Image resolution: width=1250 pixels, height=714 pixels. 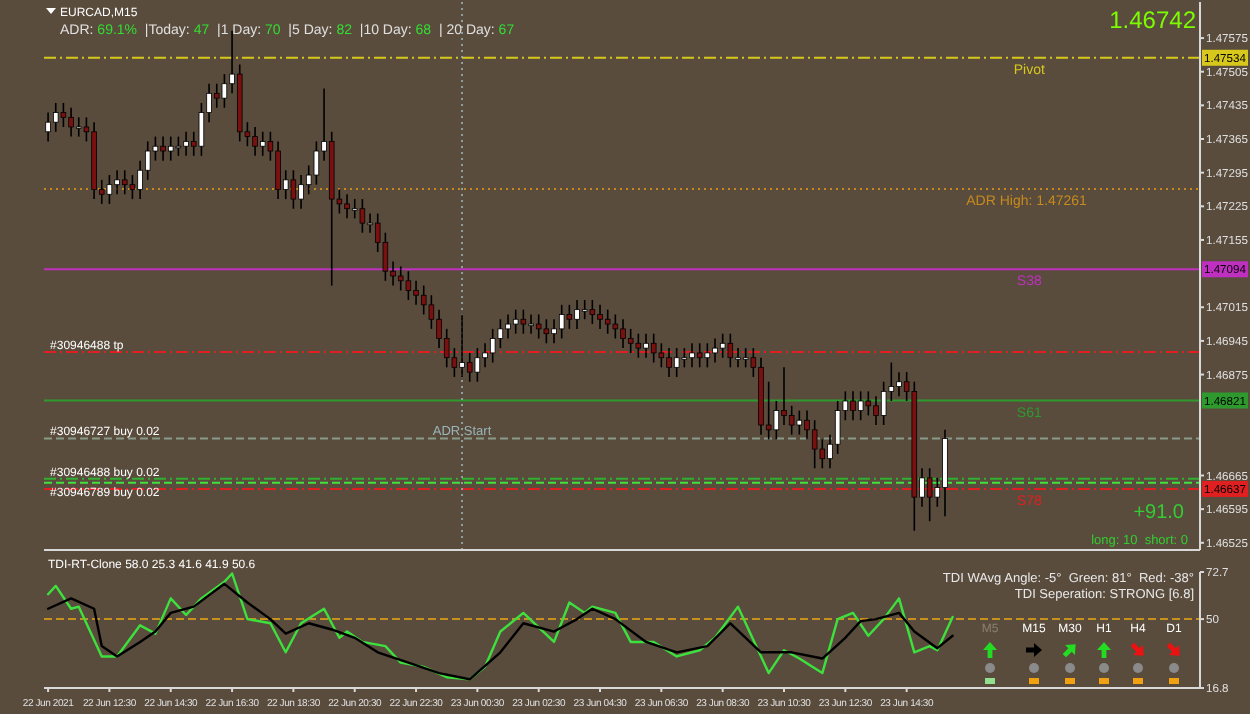 I want to click on annotation: 1.46742, so click(x=1153, y=20).